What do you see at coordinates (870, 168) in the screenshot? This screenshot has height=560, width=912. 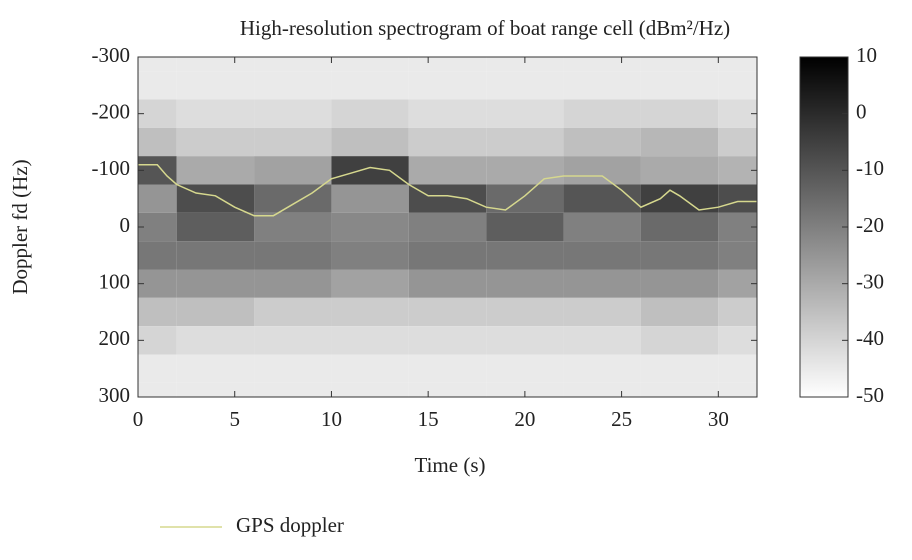 I see `colorbar-tick-label: -10` at bounding box center [870, 168].